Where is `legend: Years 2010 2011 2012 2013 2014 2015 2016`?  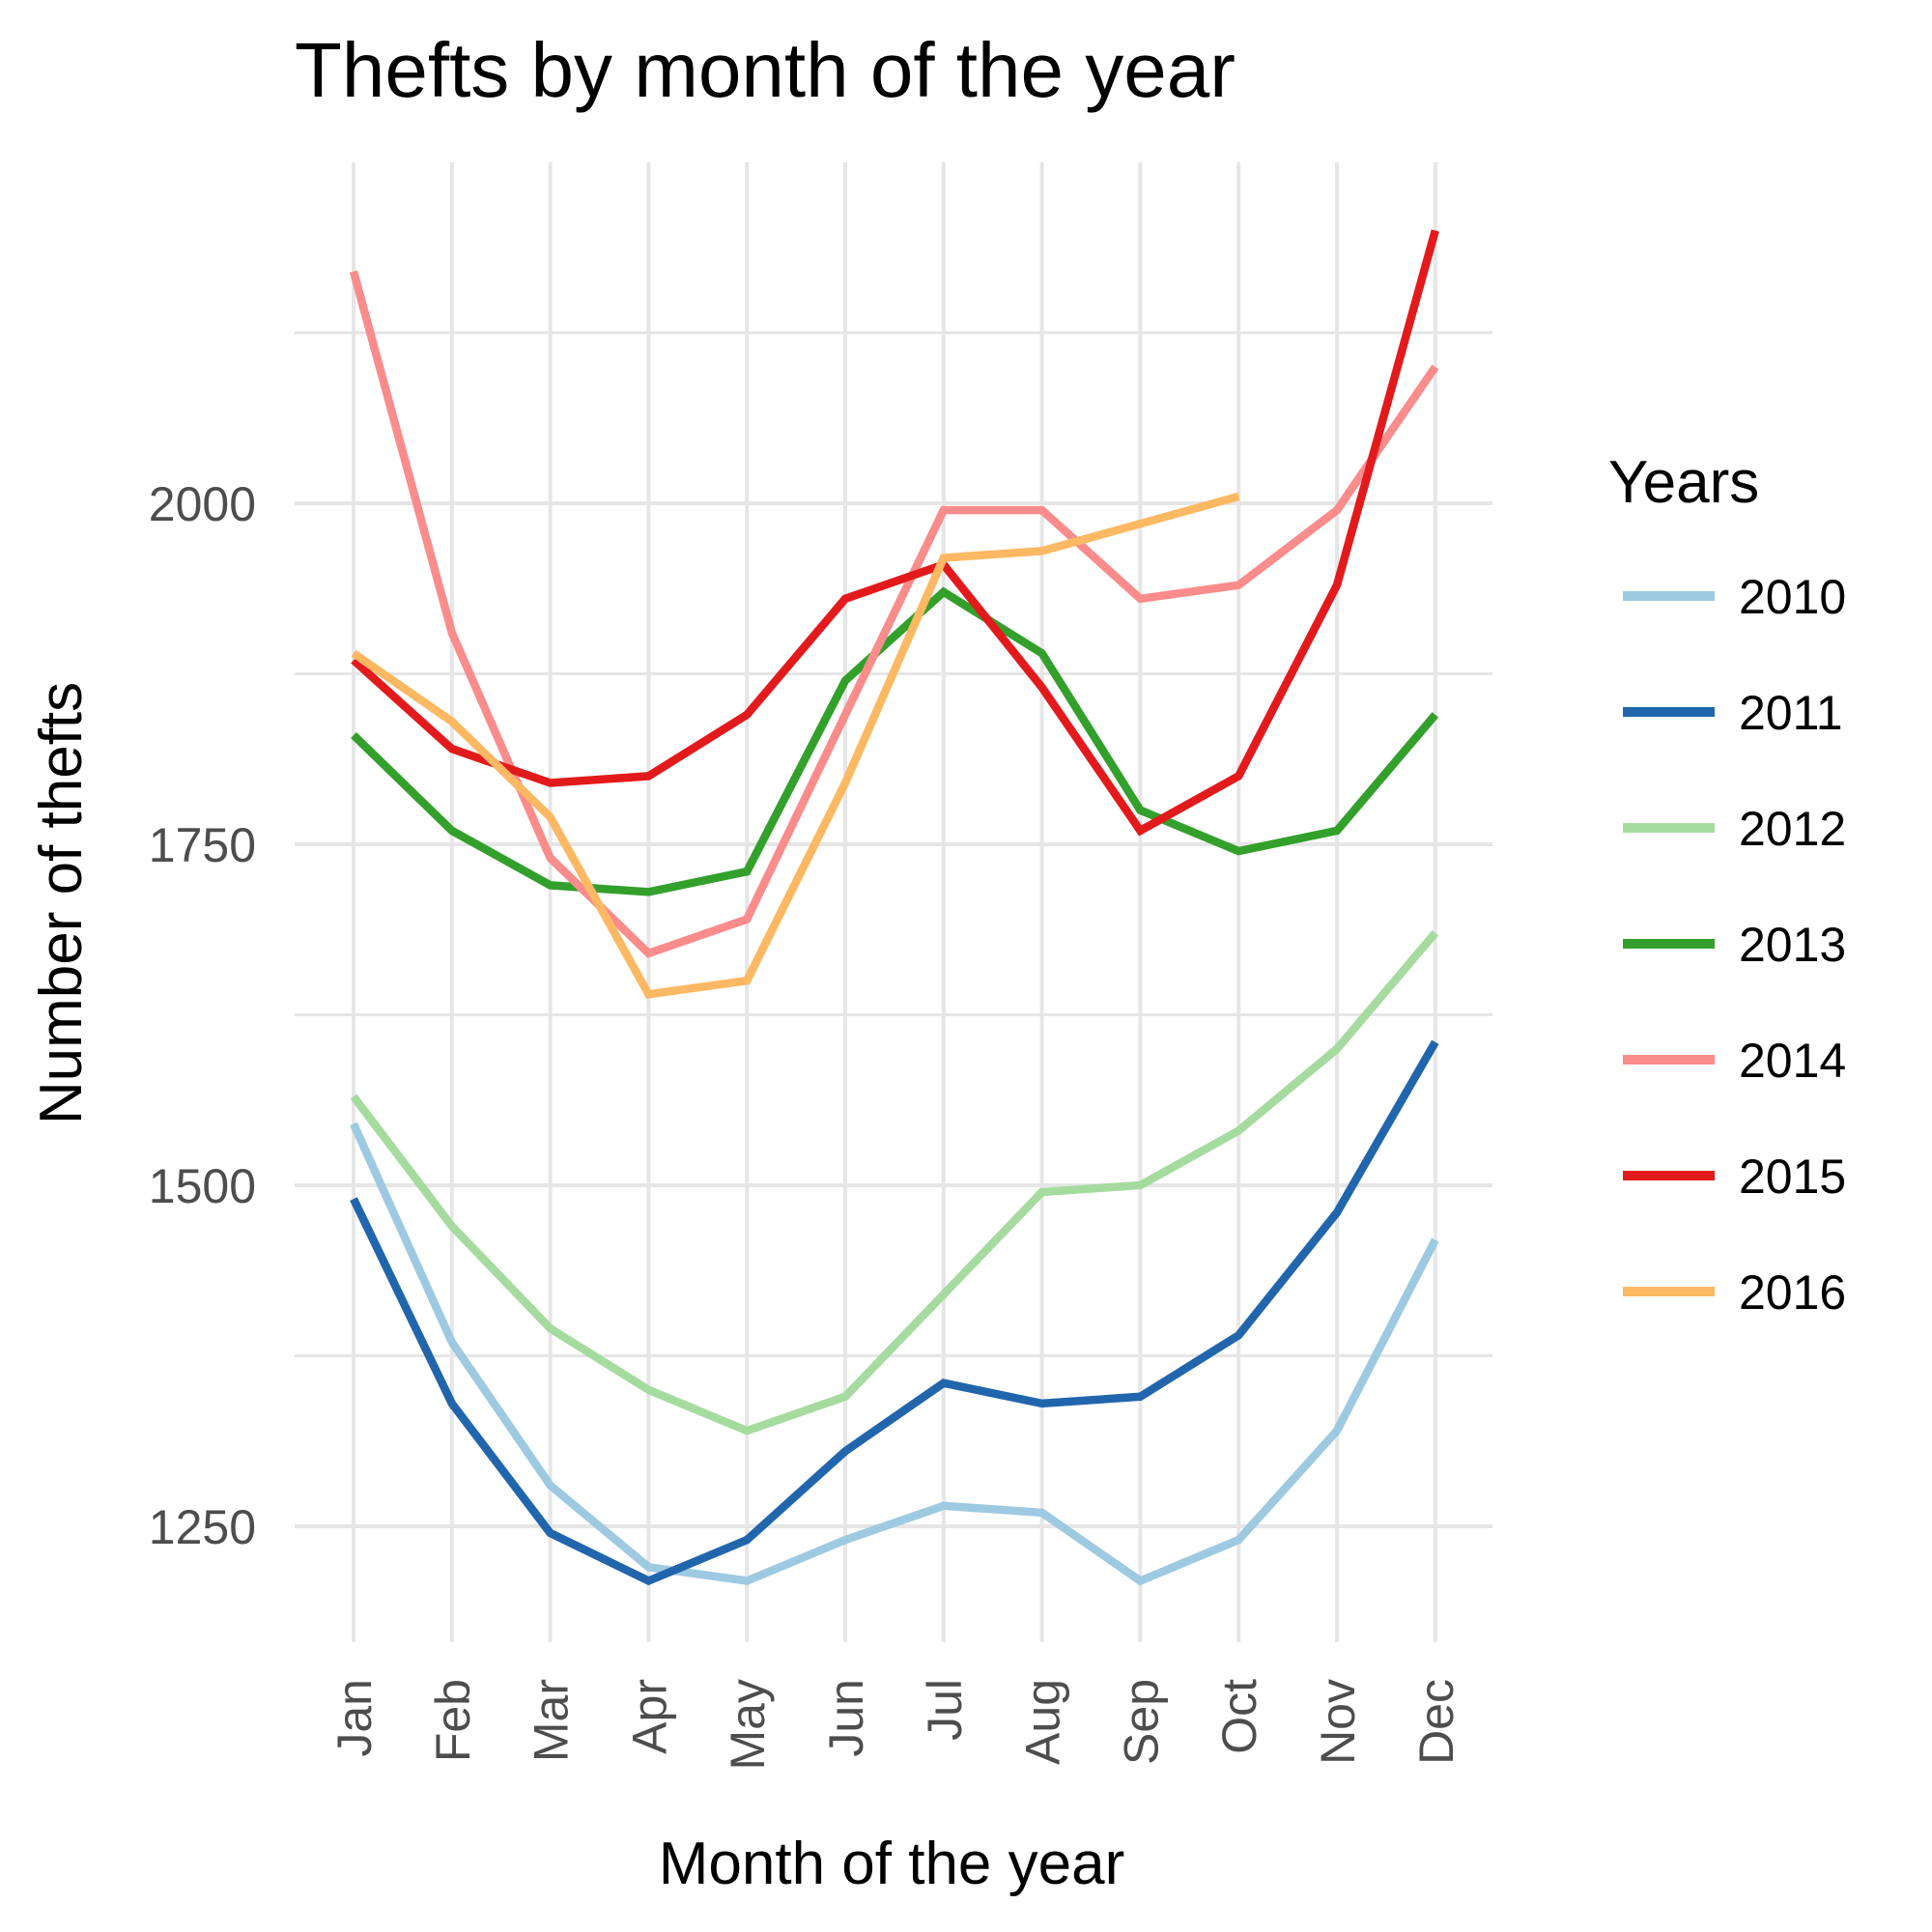 legend: Years 2010 2011 2012 2013 2014 2015 2016 is located at coordinates (1727, 884).